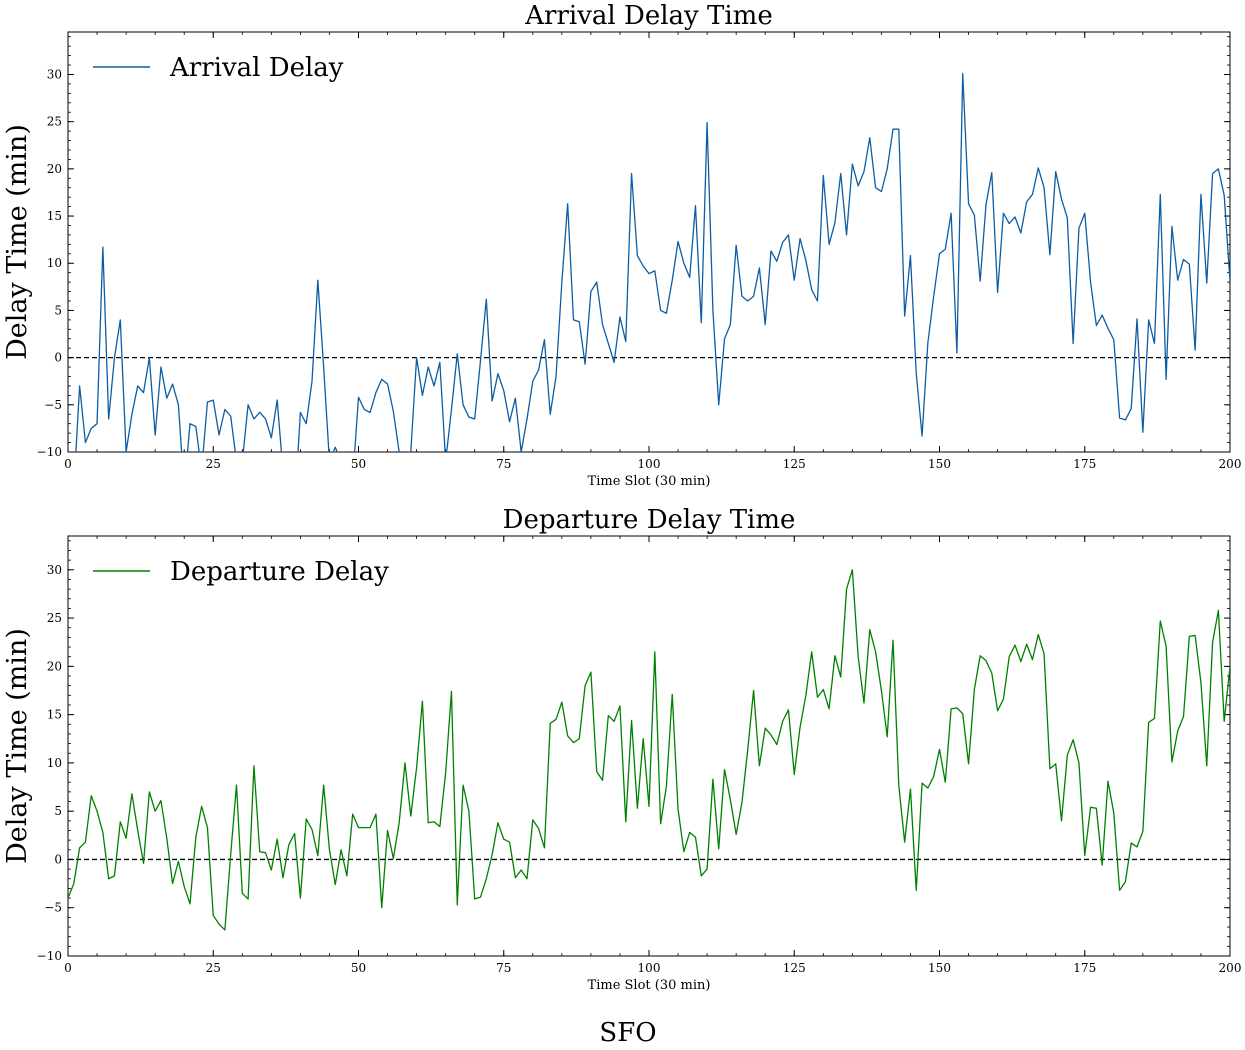 Image resolution: width=1245 pixels, height=1050 pixels. I want to click on chart-title: Departure Delay Time, so click(649, 520).